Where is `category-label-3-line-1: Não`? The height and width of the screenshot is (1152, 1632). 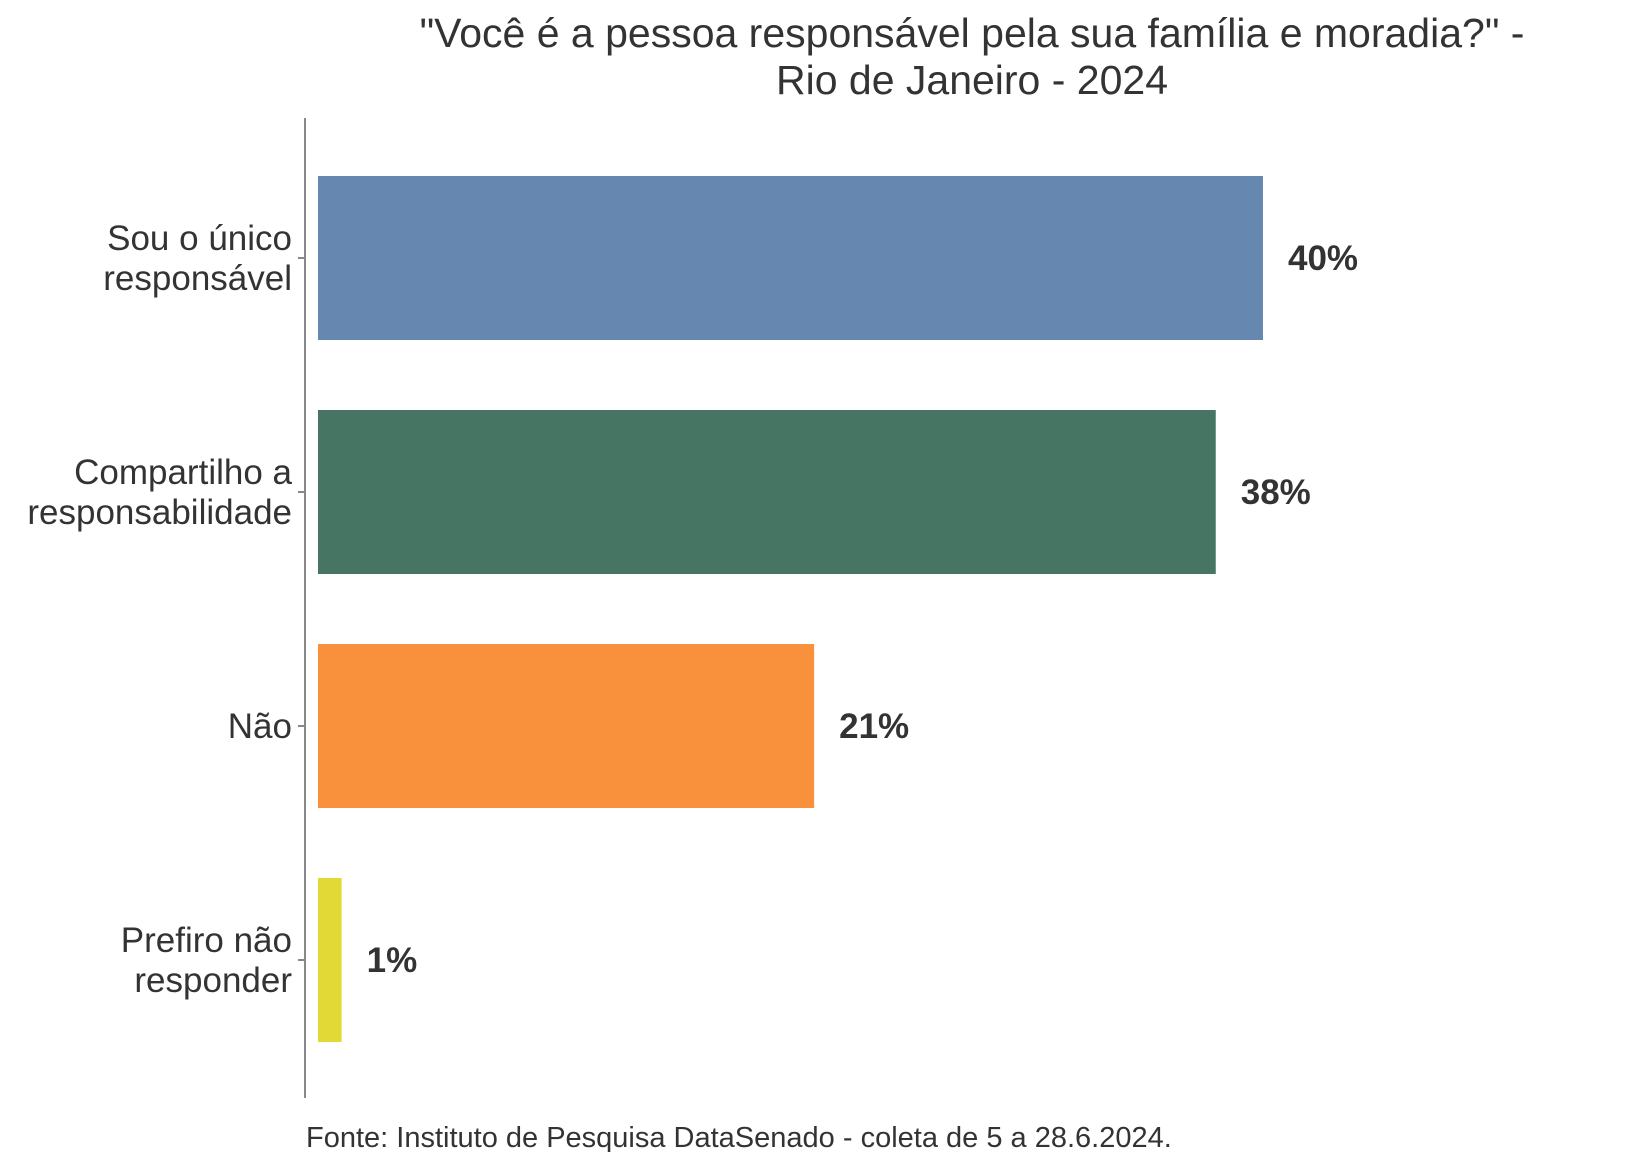 category-label-3-line-1: Não is located at coordinates (260, 726).